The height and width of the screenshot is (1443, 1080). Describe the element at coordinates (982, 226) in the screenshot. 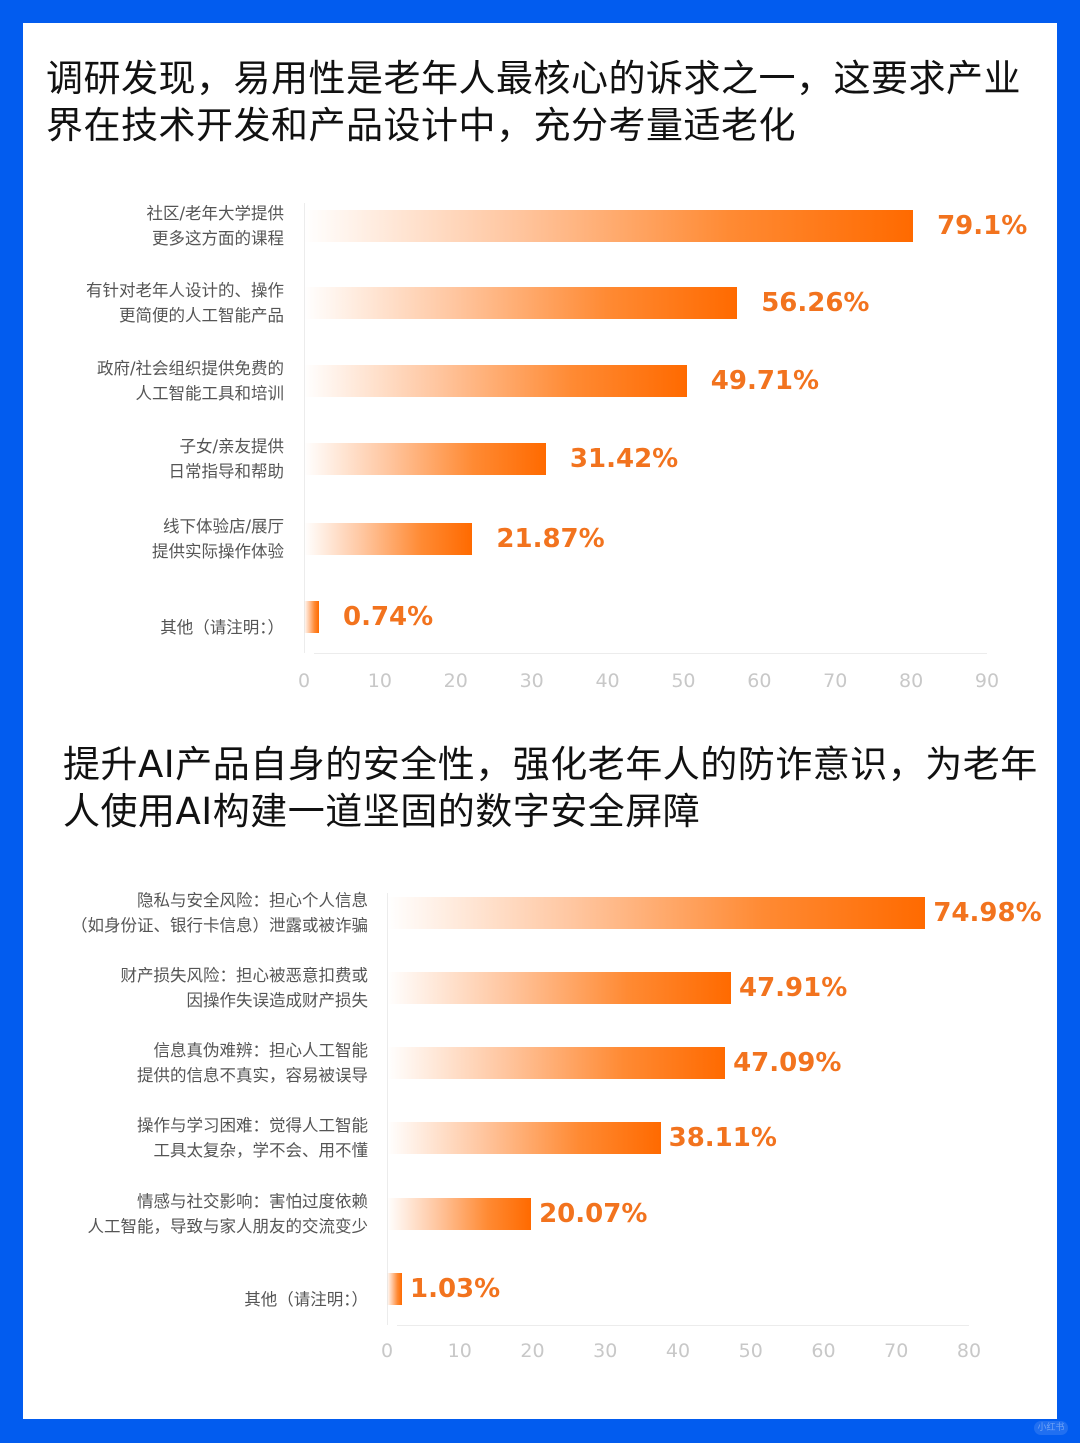

I see `value-label: 79.1%` at that location.